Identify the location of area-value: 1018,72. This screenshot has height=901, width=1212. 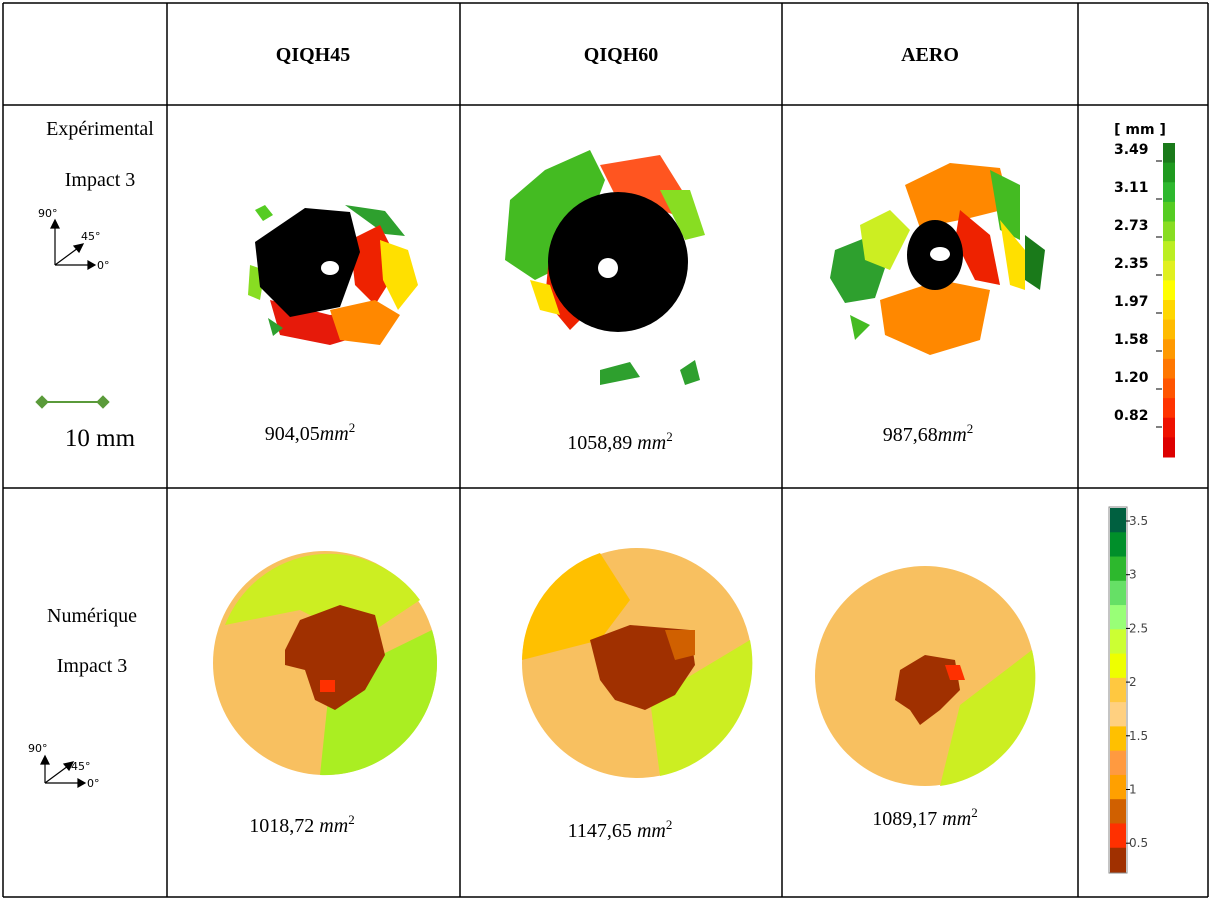
(281, 826).